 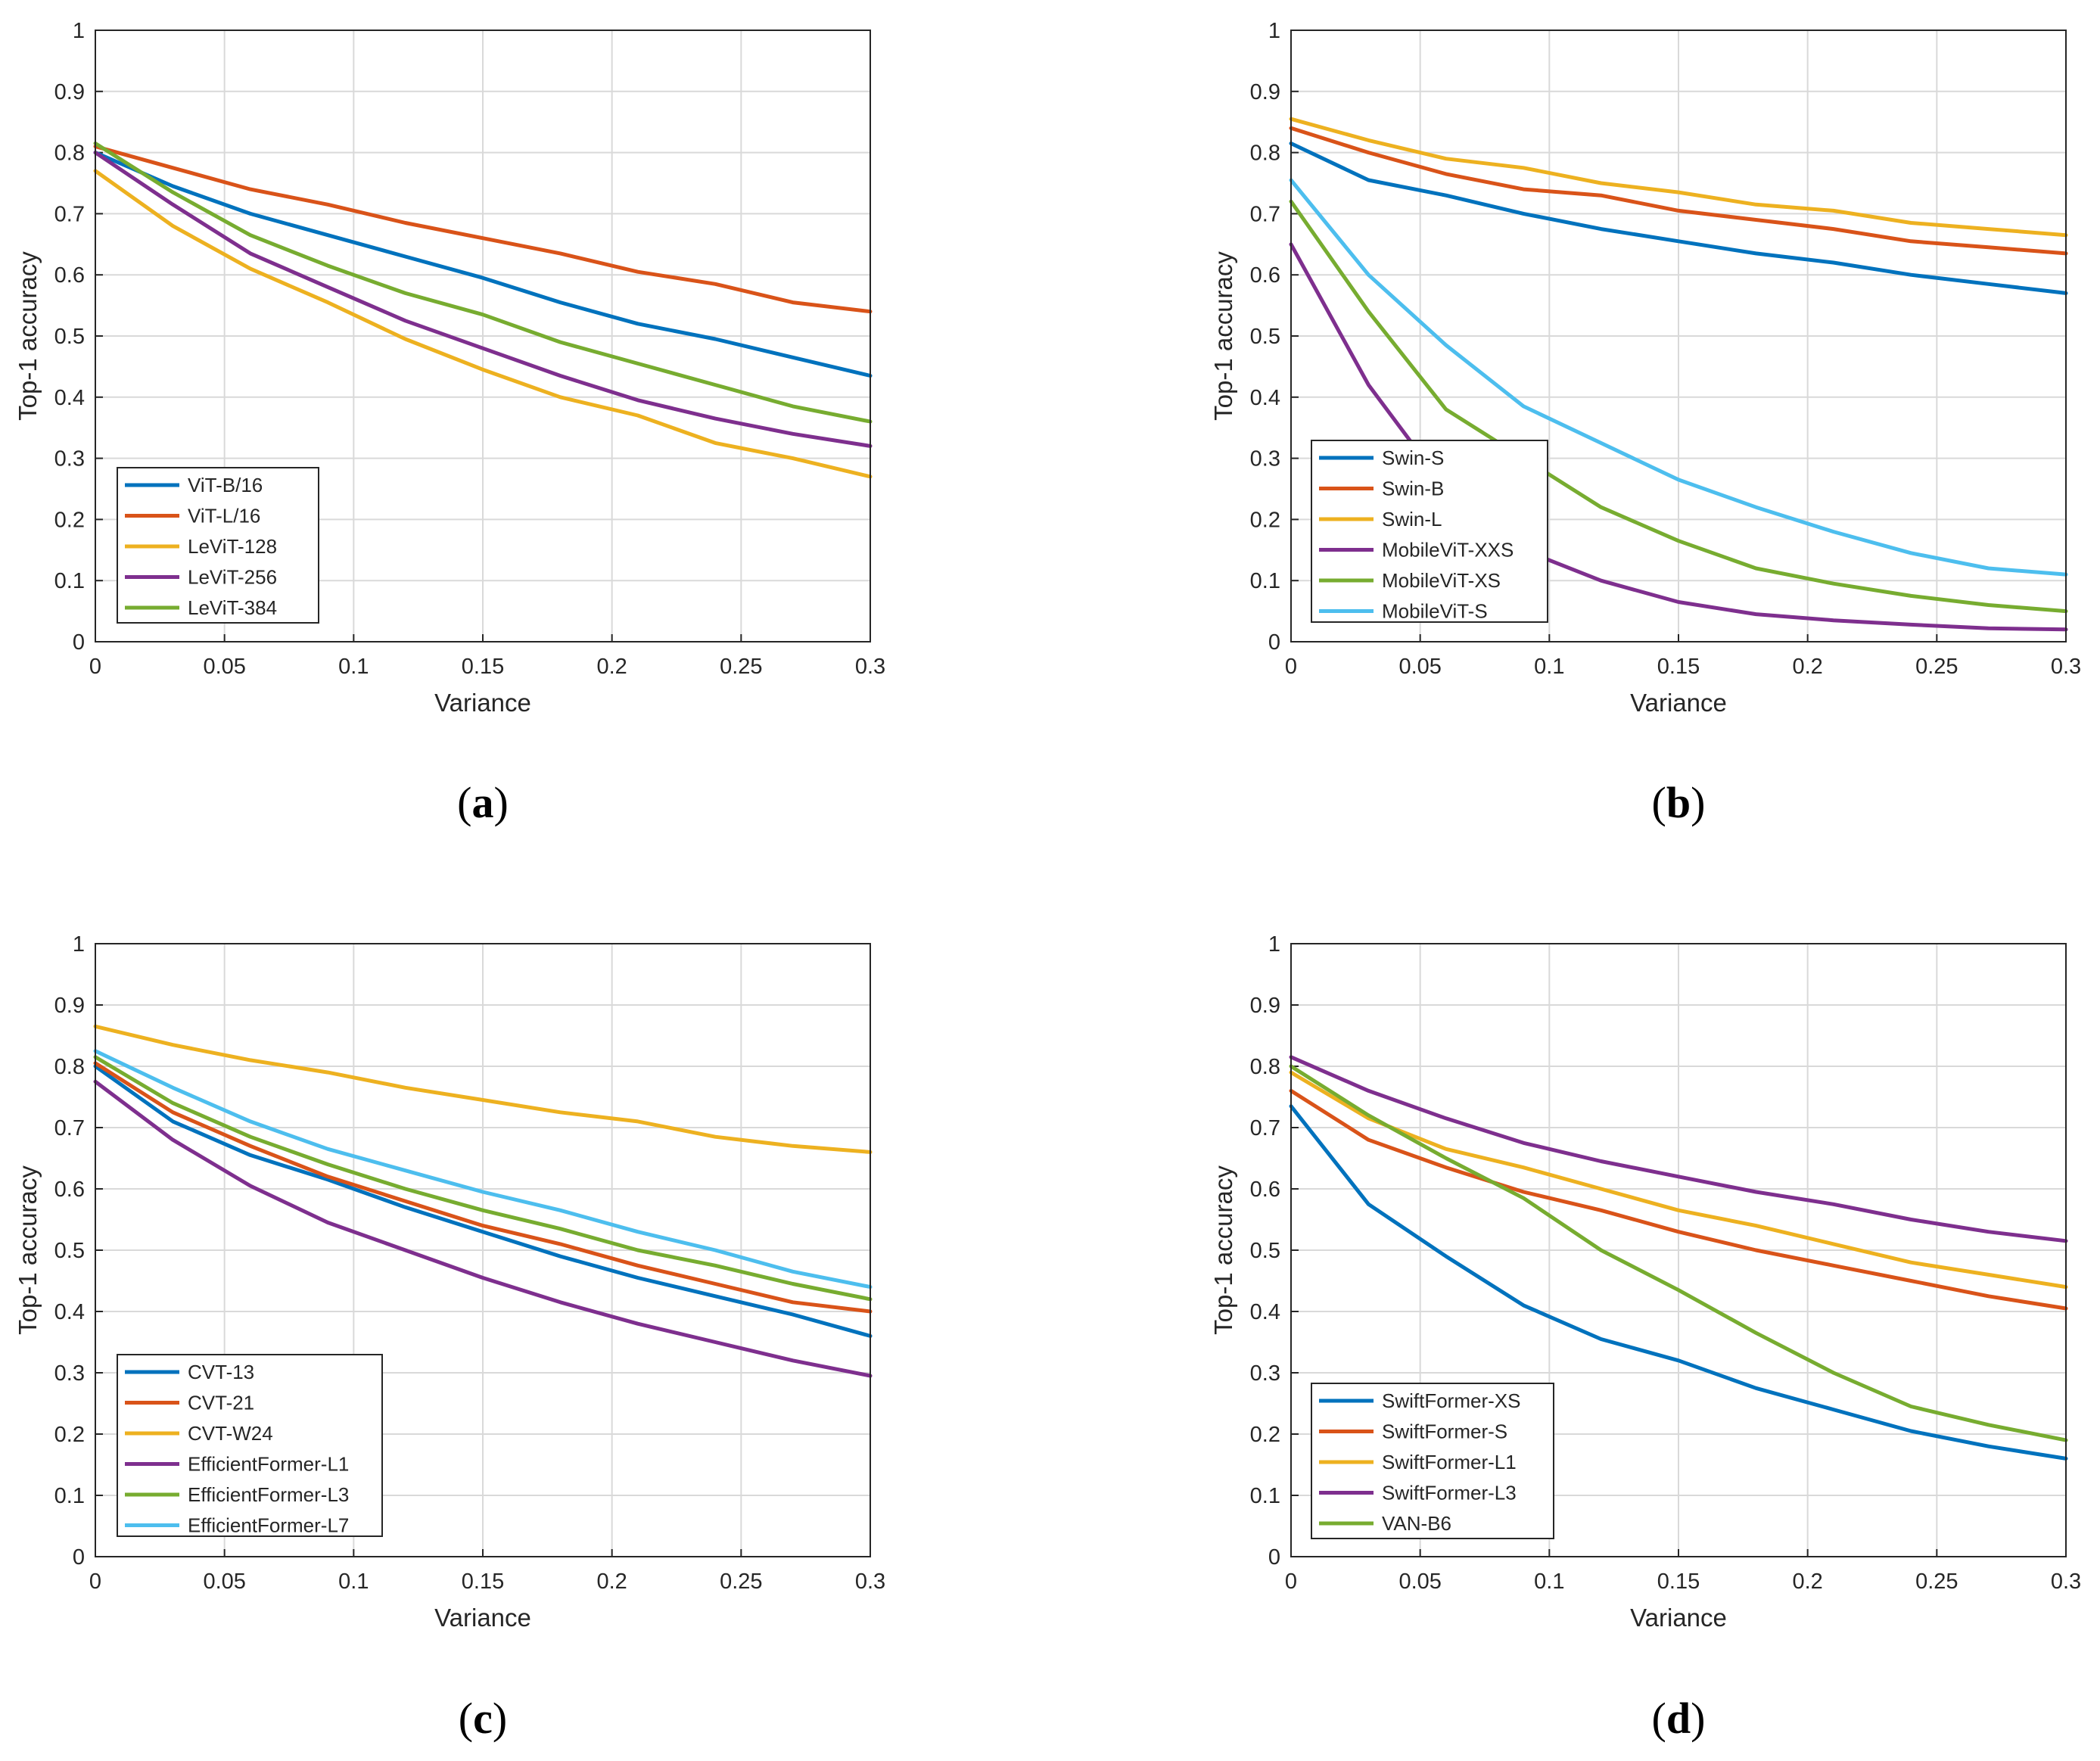 What do you see at coordinates (225, 485) in the screenshot?
I see `legend-label: ViT-B/16` at bounding box center [225, 485].